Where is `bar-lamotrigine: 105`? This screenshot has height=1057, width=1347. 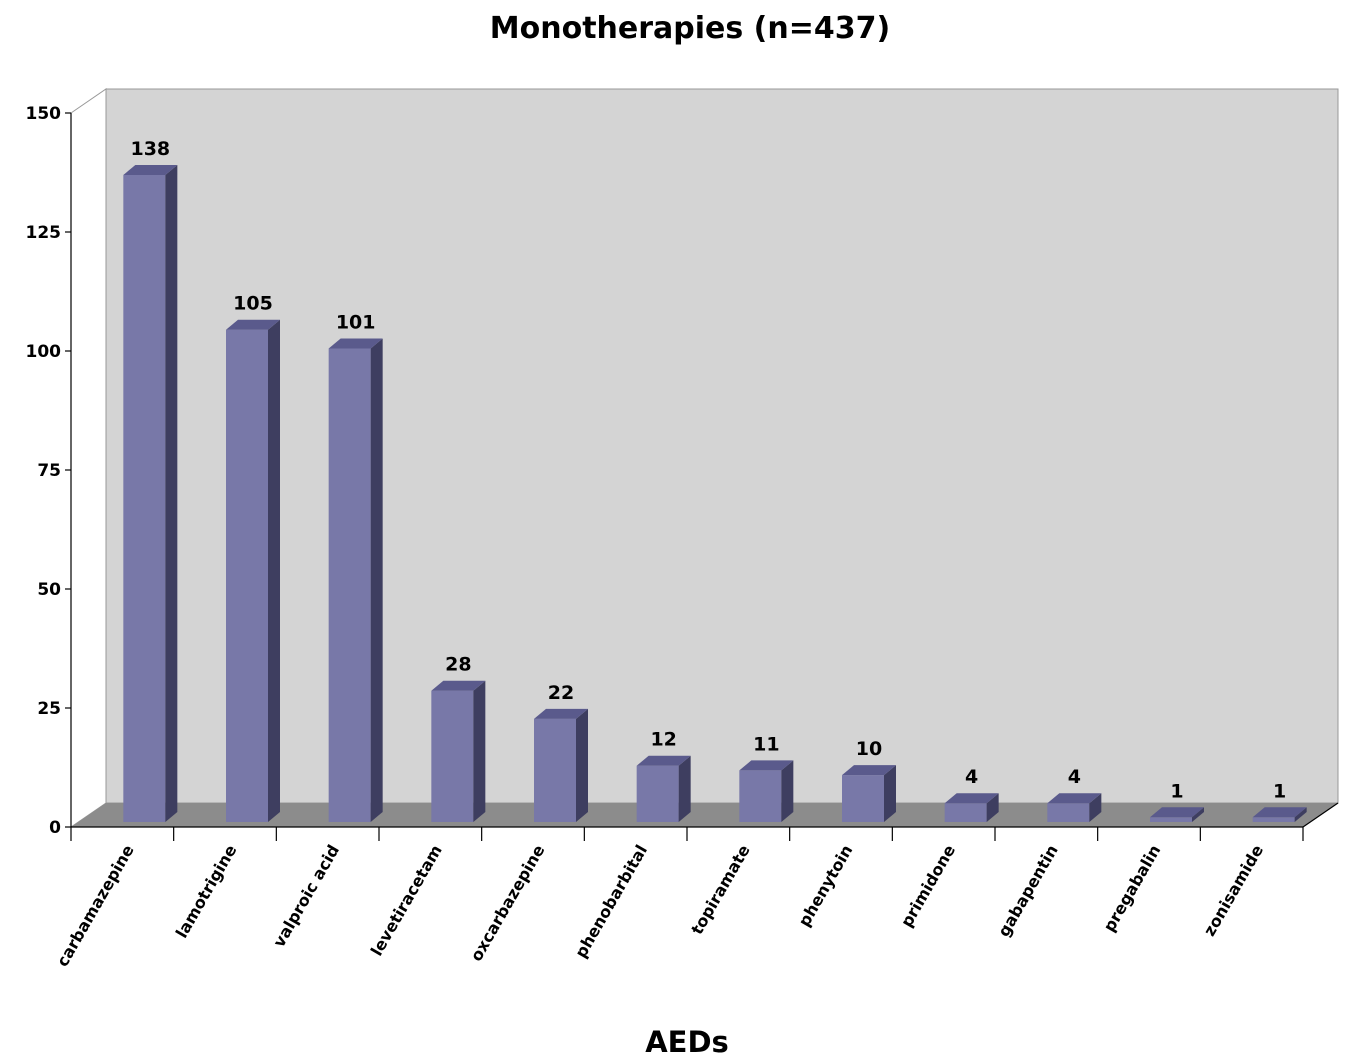
bar-lamotrigine: 105 is located at coordinates (253, 557).